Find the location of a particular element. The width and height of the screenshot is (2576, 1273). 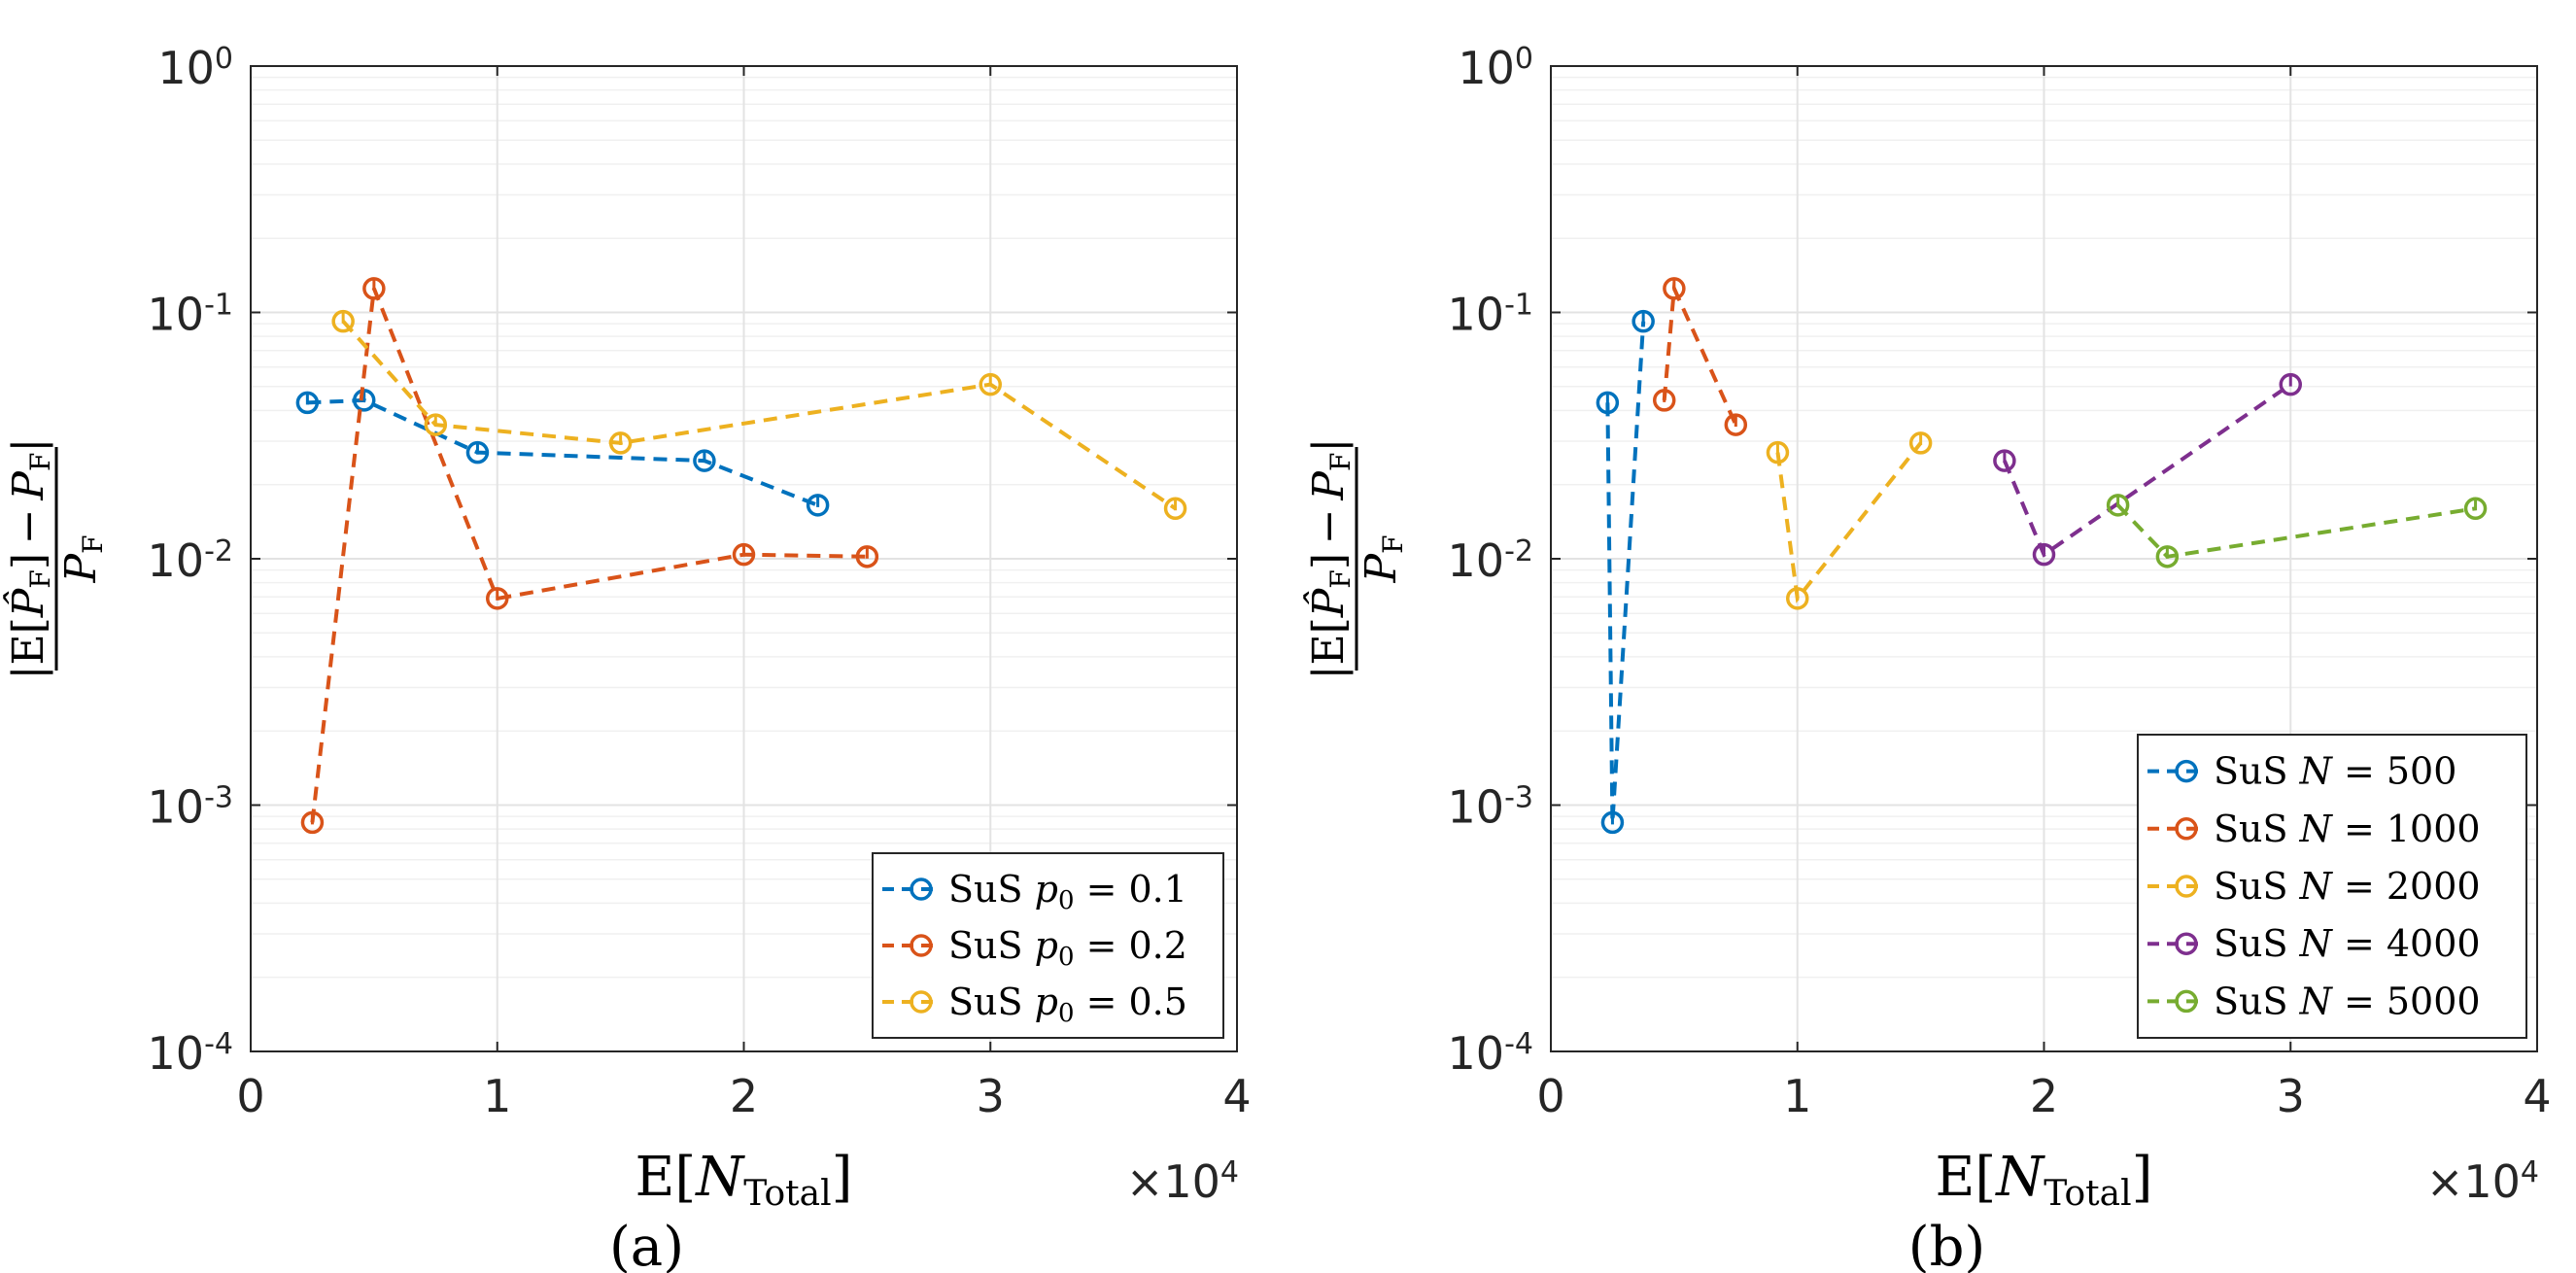

legend-label: SuS p0 = 0.1 is located at coordinates (1067, 892).